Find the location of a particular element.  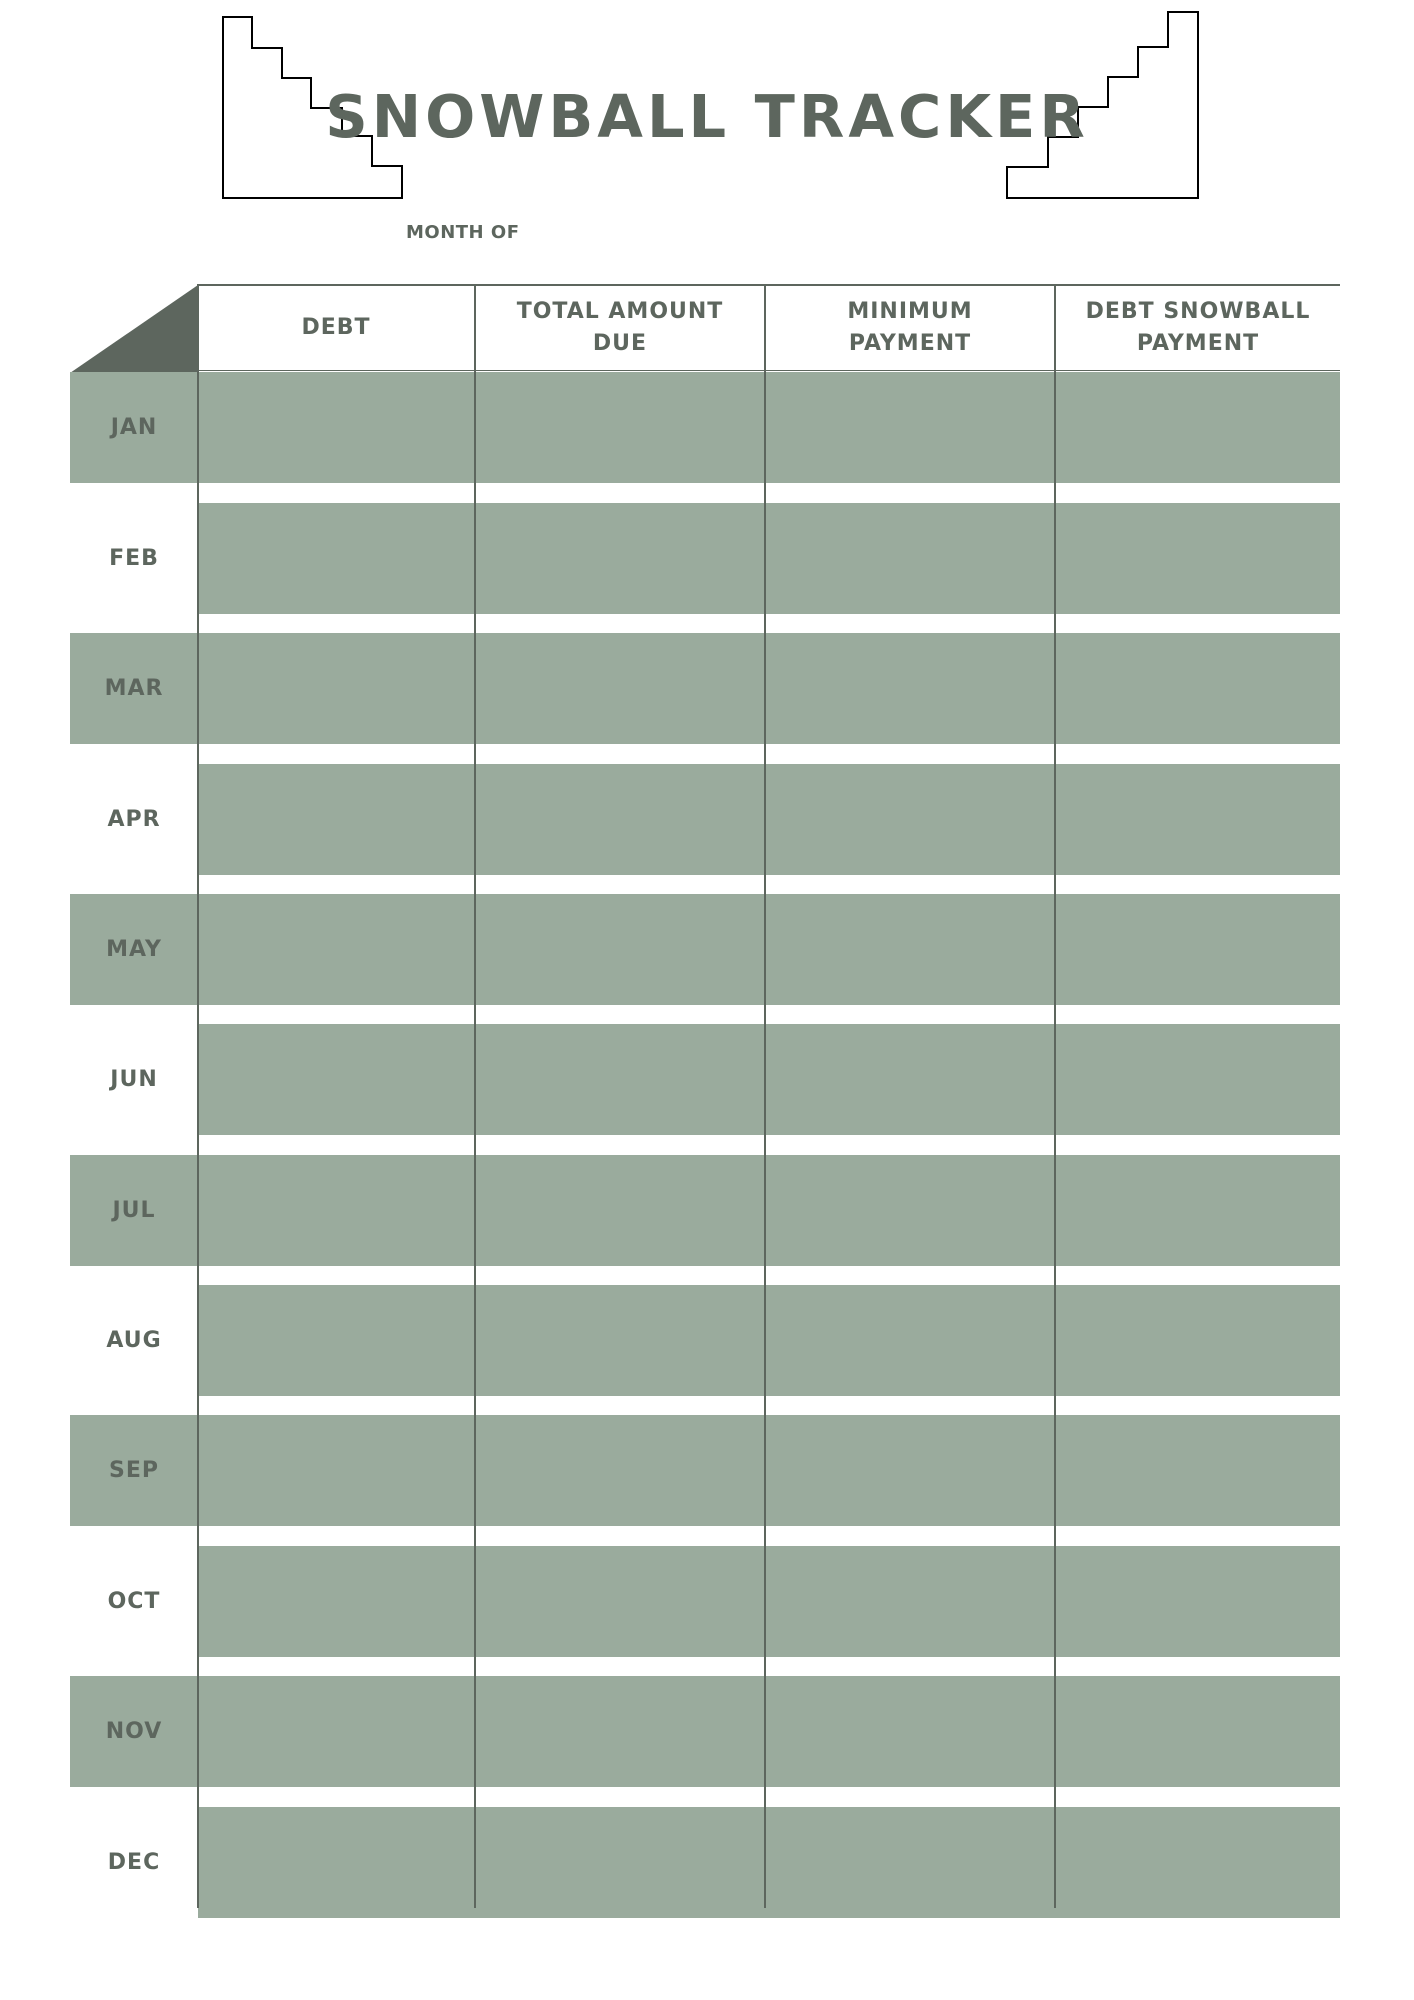

month-label: JUL is located at coordinates (134, 1210).